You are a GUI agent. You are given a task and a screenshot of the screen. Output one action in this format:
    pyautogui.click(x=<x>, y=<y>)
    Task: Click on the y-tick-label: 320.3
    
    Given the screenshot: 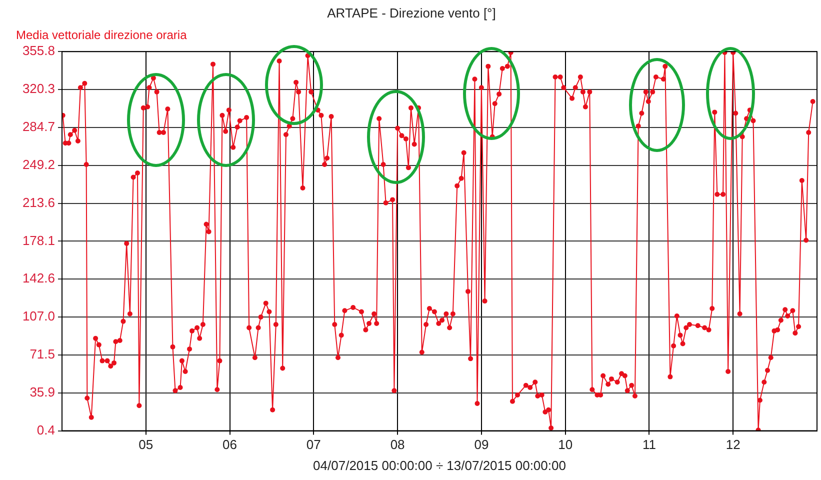 What is the action you would take?
    pyautogui.click(x=38, y=88)
    